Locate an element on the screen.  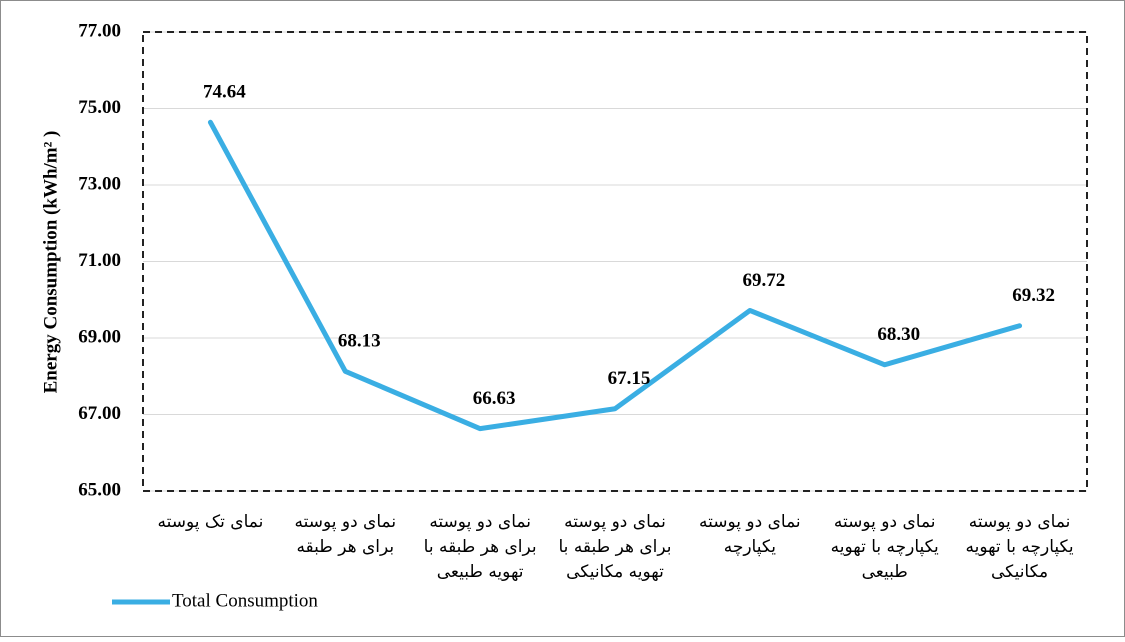
y-tick-label: 69.00 is located at coordinates (99, 336).